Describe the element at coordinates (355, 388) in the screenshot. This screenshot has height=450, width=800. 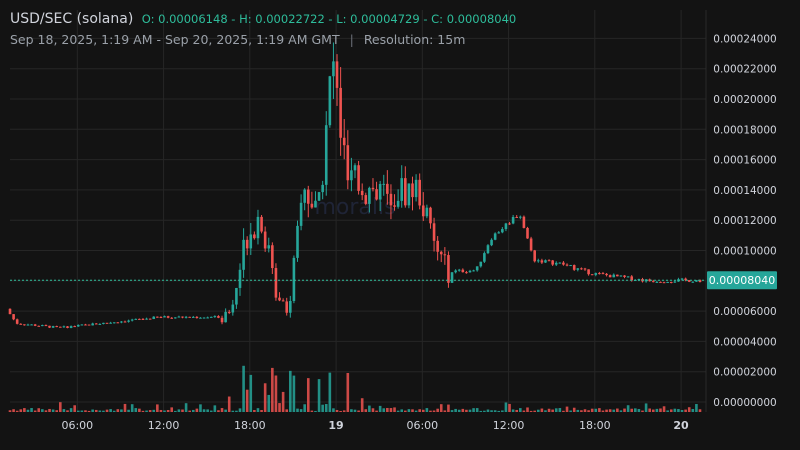
I see `volume-bars` at that location.